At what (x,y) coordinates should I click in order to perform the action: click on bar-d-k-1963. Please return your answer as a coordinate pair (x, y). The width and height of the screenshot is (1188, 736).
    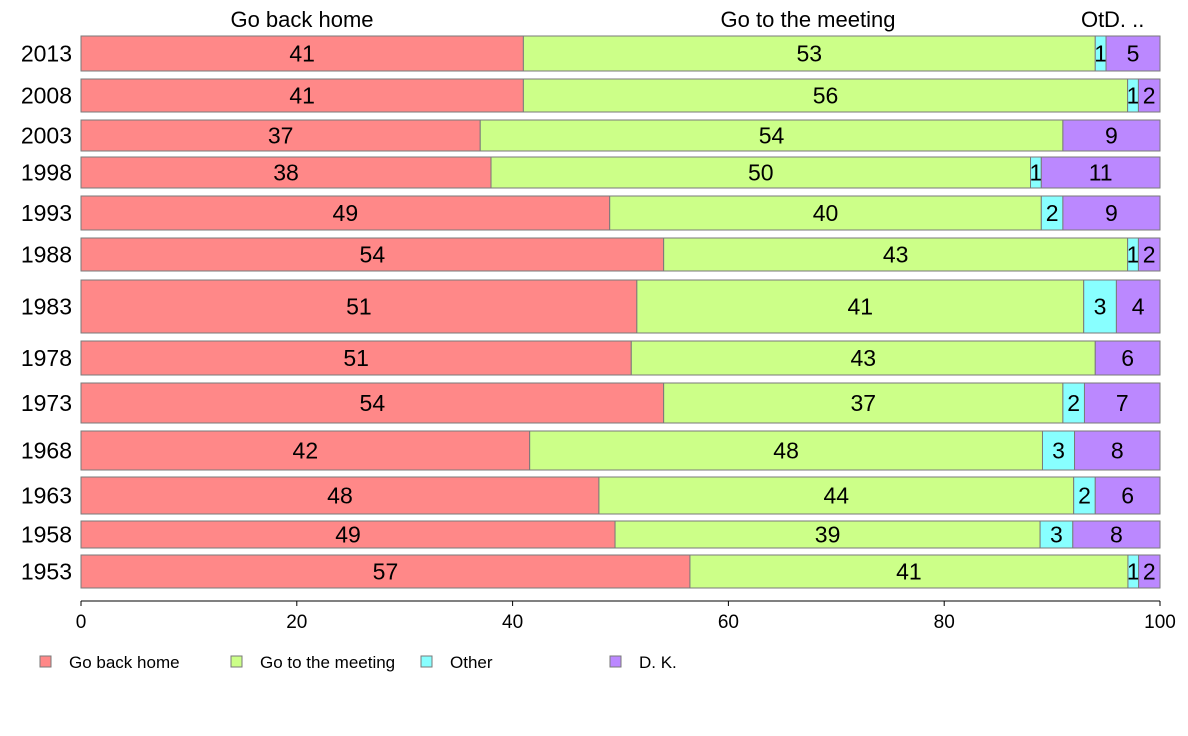
    Looking at the image, I should click on (1127, 495).